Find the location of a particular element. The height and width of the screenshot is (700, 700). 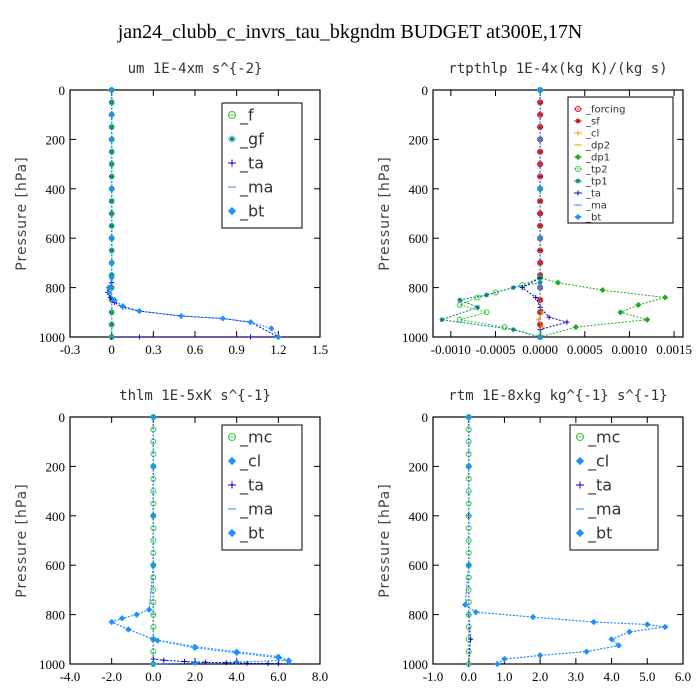

y-tick-label: 800 is located at coordinates (56, 288).